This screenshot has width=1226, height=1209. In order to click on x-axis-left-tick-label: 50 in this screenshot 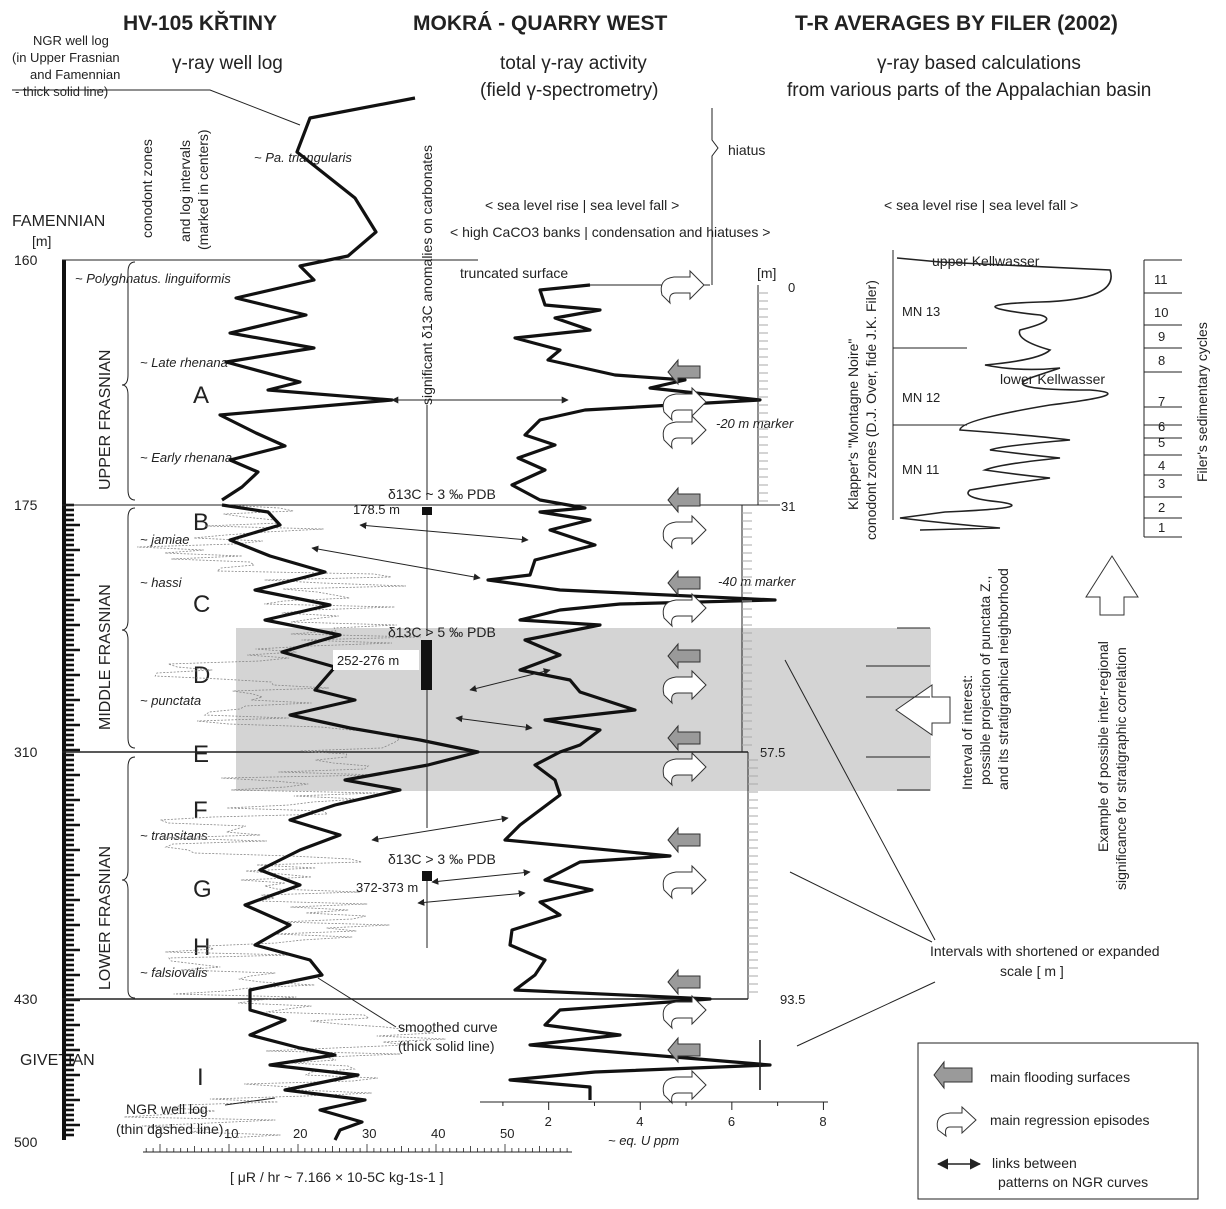, I will do `click(507, 1133)`.